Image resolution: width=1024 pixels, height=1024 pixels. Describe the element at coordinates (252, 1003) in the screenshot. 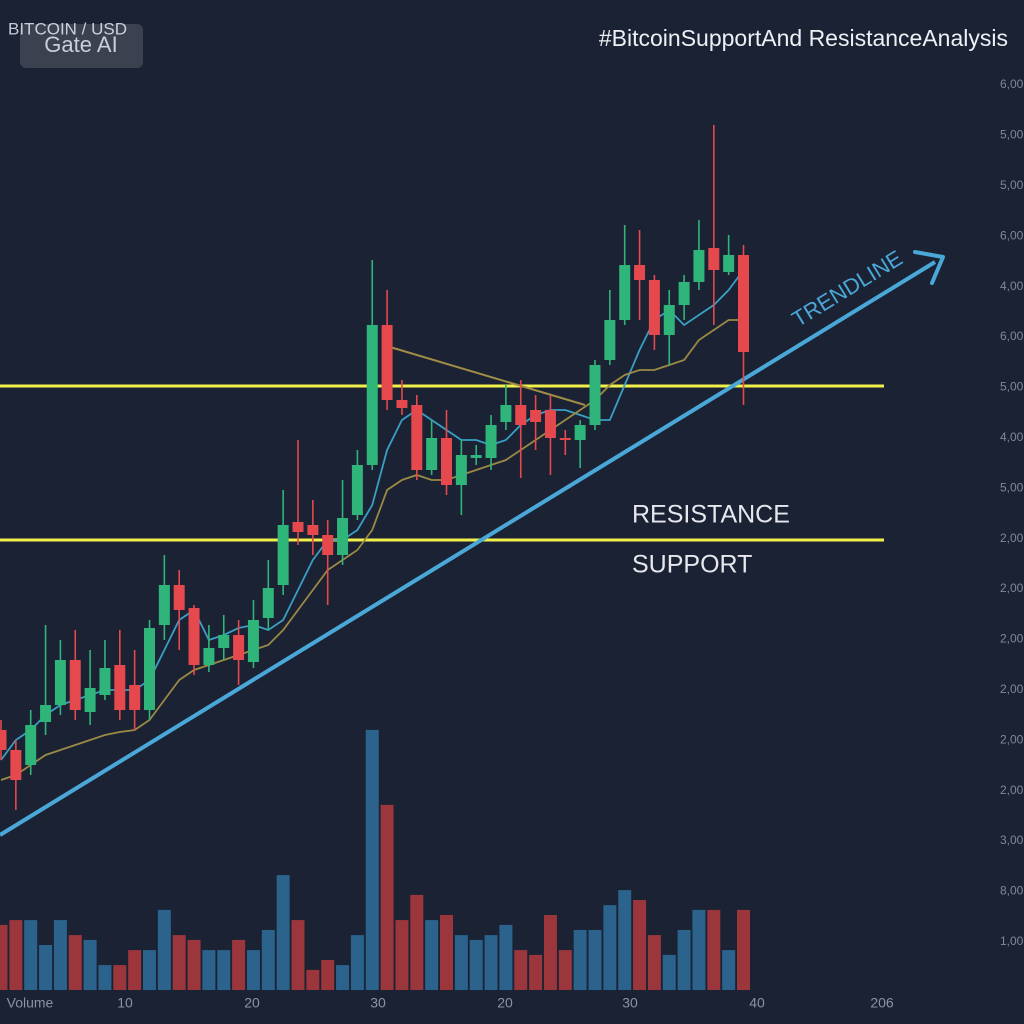

I see `x-axis-label: 20` at that location.